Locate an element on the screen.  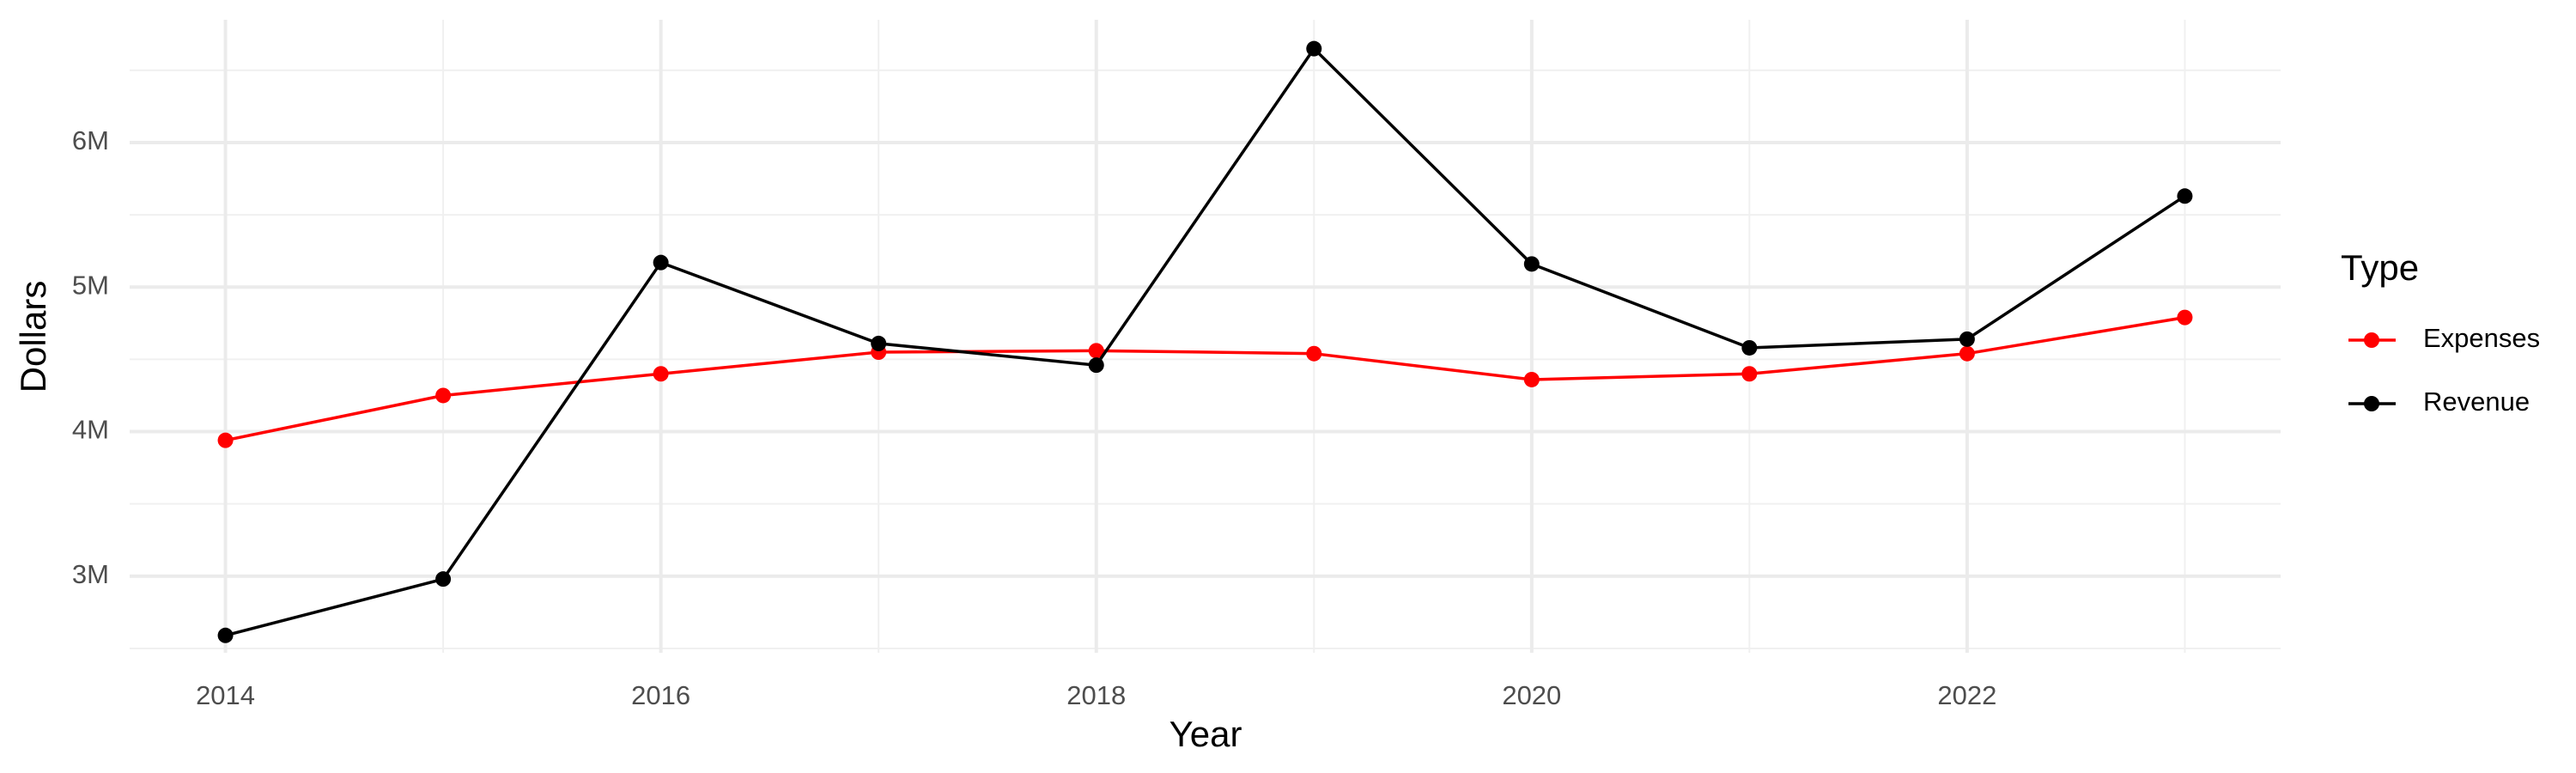
legend-title: Type is located at coordinates (2380, 267).